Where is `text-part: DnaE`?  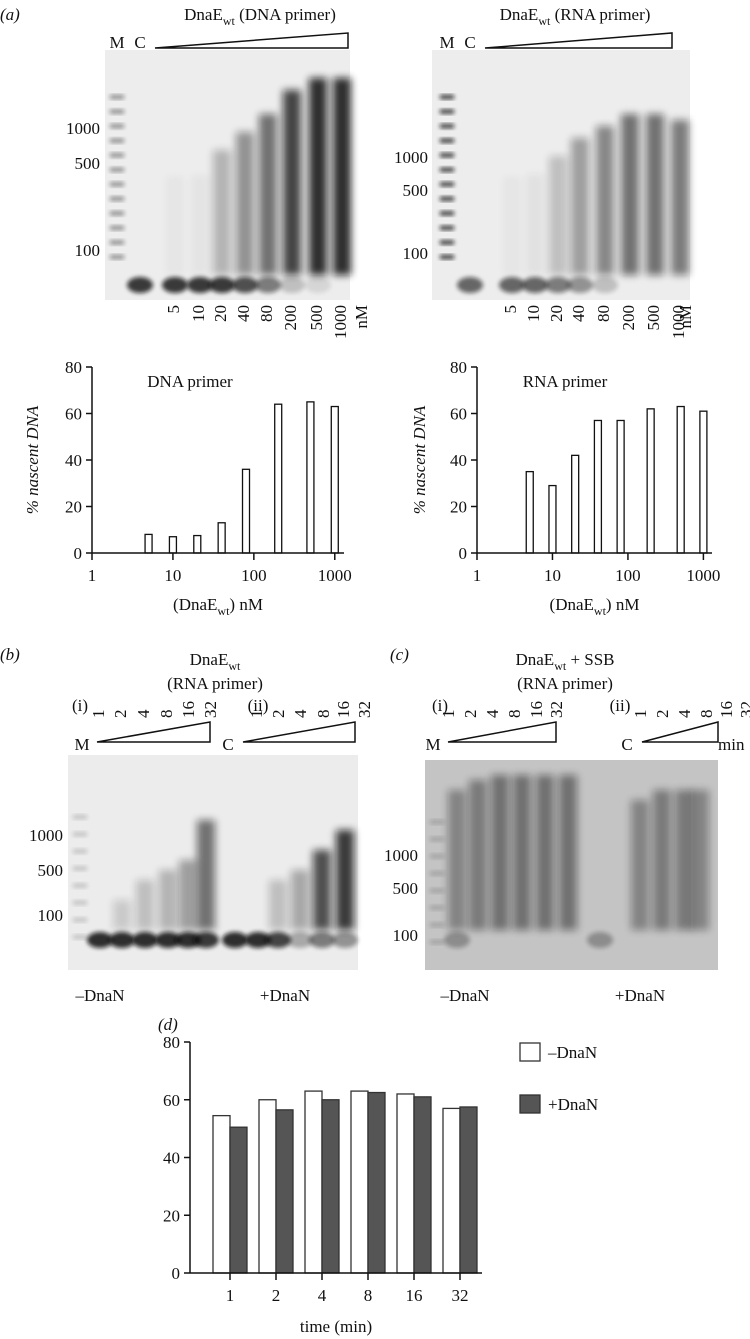 text-part: DnaE is located at coordinates (519, 14).